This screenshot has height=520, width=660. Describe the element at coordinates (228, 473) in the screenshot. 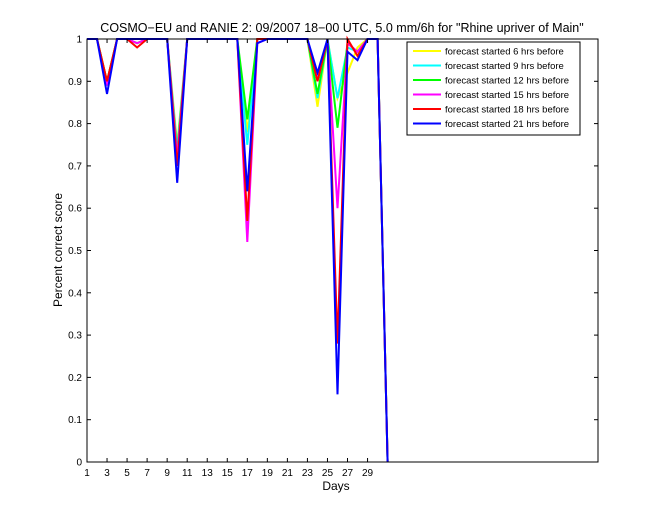

I see `x-tick-label: 15` at that location.